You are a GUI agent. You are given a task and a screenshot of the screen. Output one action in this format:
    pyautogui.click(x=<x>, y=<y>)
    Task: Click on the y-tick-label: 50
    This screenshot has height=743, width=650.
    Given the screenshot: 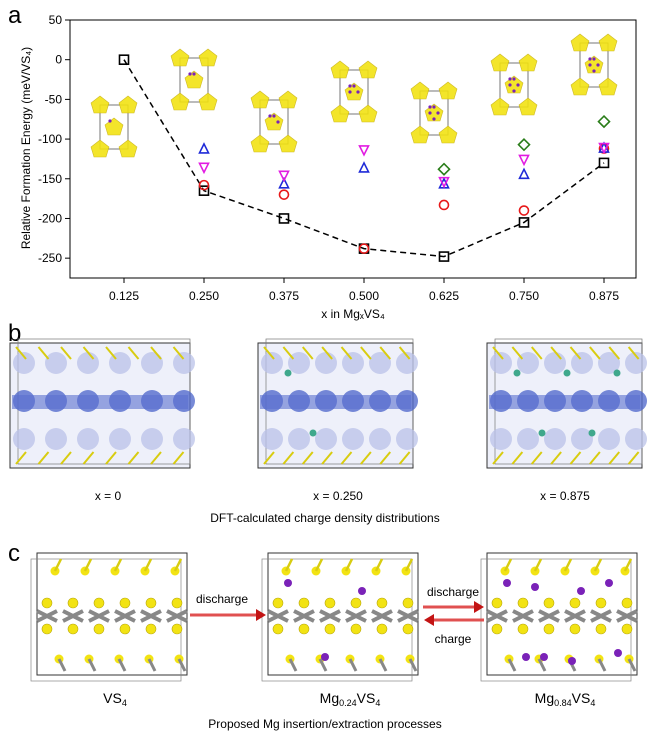 What is the action you would take?
    pyautogui.click(x=56, y=20)
    